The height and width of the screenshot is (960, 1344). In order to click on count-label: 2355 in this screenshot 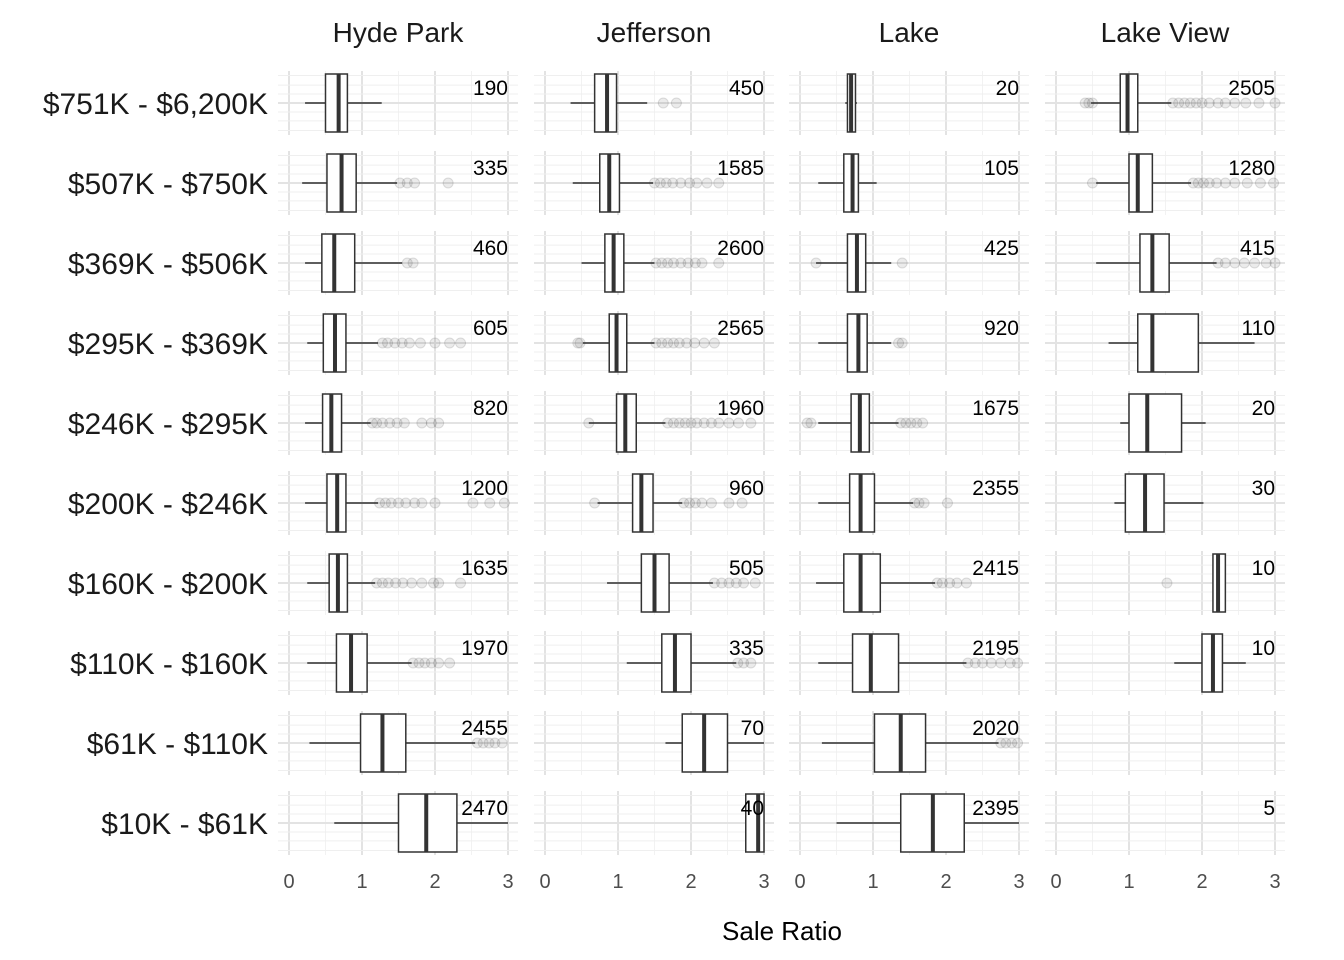, I will do `click(995, 488)`.